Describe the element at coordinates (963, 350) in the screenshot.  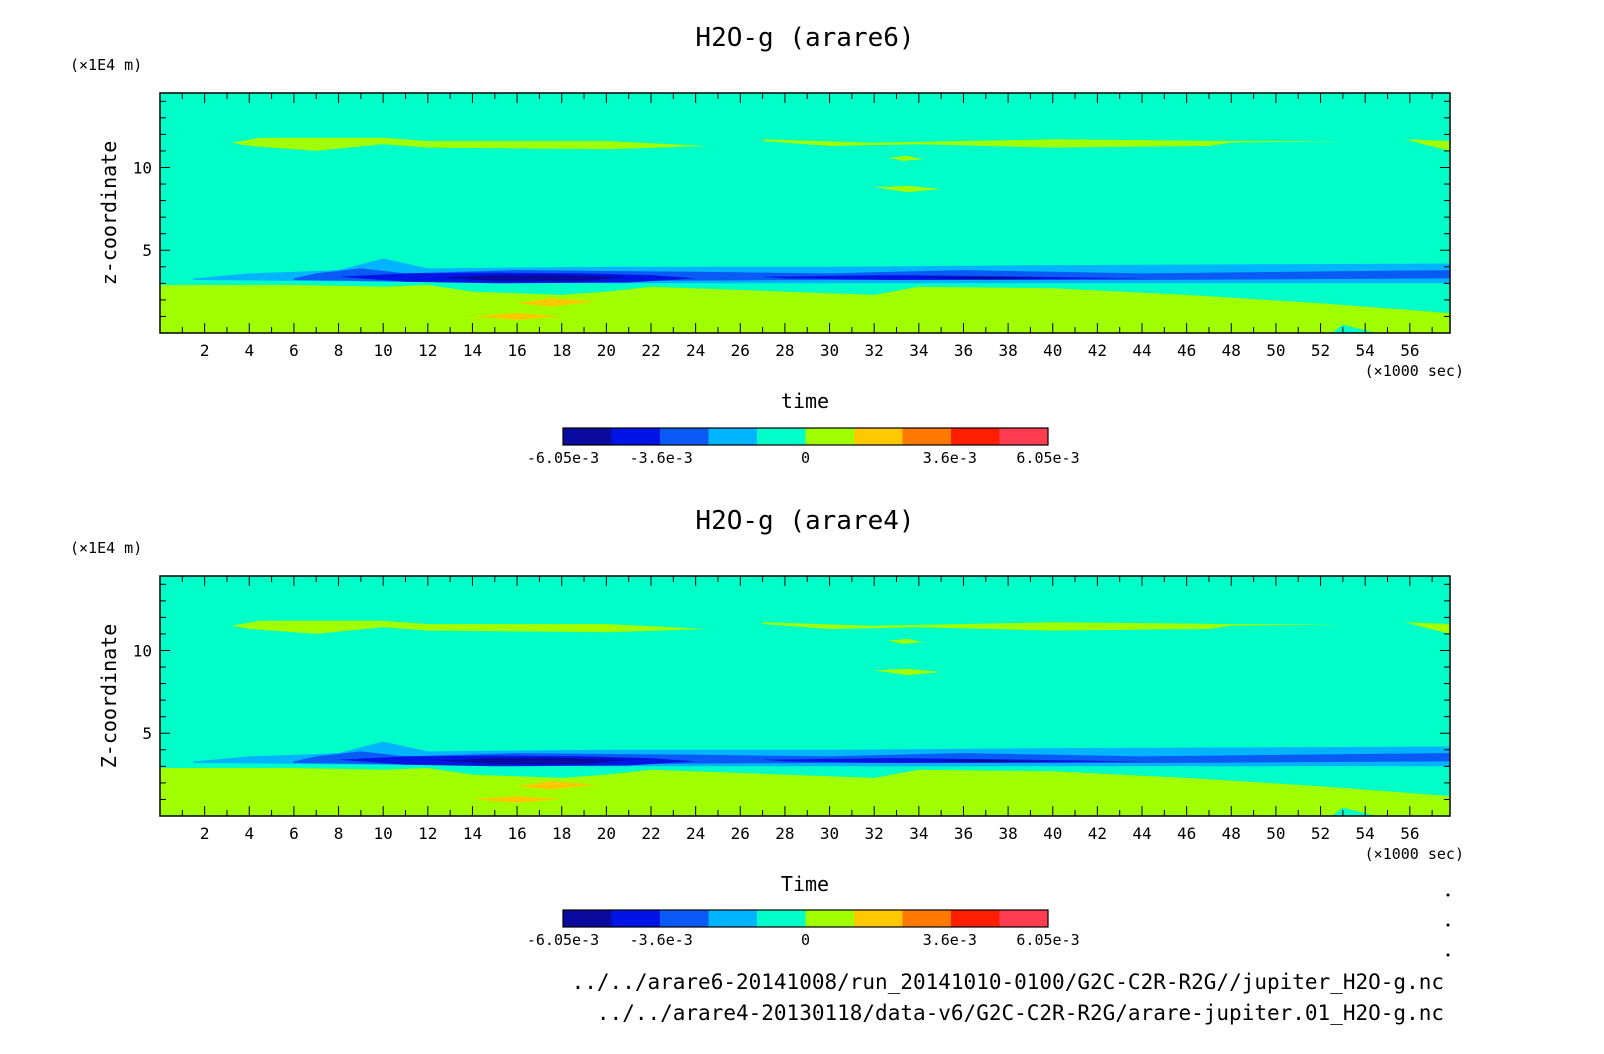
I see `x-tick-label: 36` at that location.